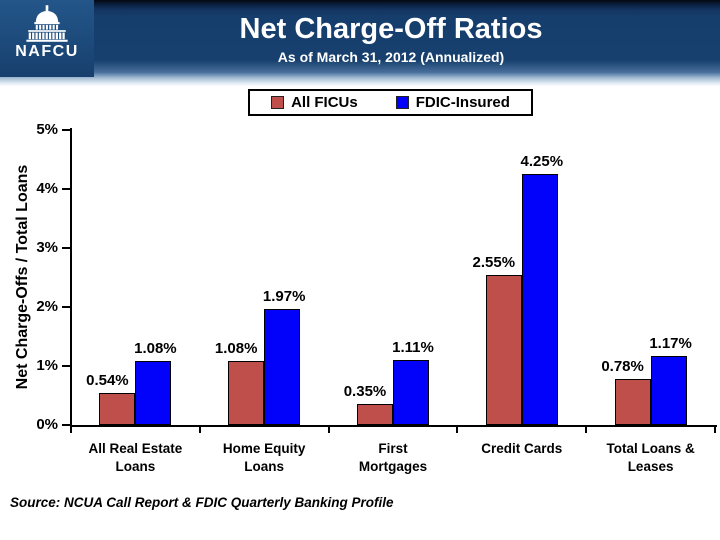 The height and width of the screenshot is (540, 720). Describe the element at coordinates (542, 162) in the screenshot. I see `value-label: 4.25%` at that location.